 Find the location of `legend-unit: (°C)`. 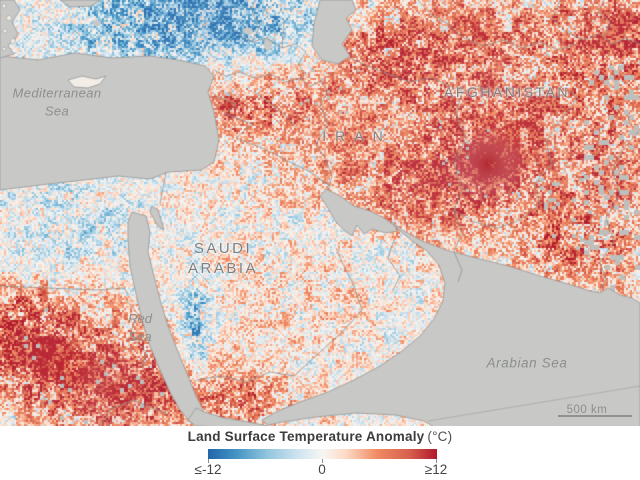

legend-unit: (°C) is located at coordinates (440, 436).